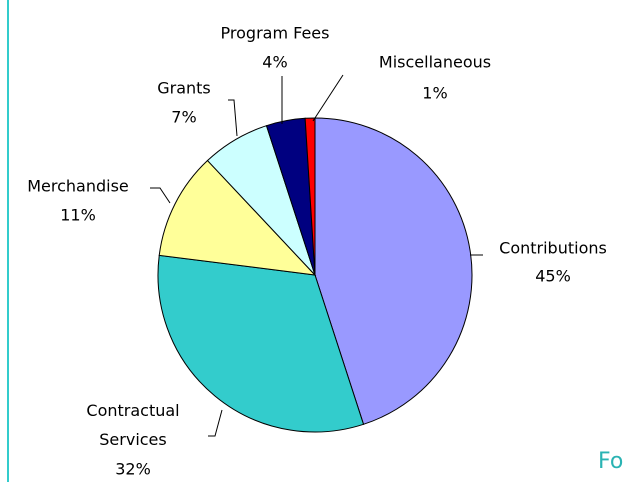 The height and width of the screenshot is (482, 643). Describe the element at coordinates (435, 62) in the screenshot. I see `slice-label: Miscellaneous` at that location.